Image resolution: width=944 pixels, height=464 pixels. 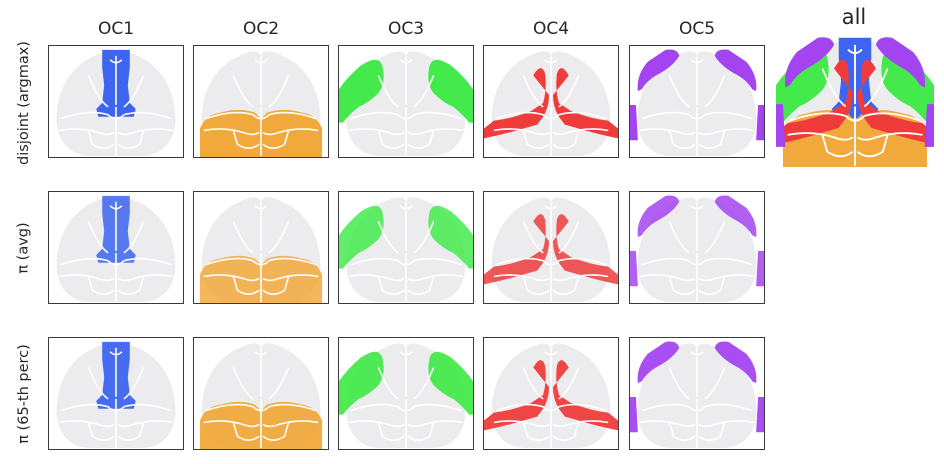 What do you see at coordinates (406, 247) in the screenshot?
I see `panel-oc3-row2` at bounding box center [406, 247].